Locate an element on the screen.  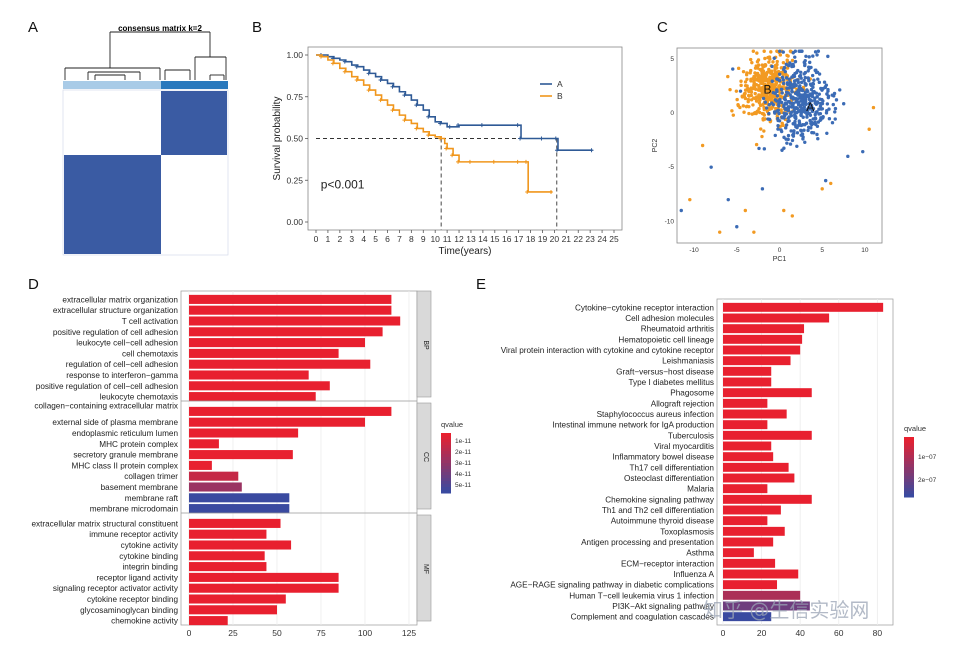
y-axis-label: Survival probability is located at coordinates (277, 139).